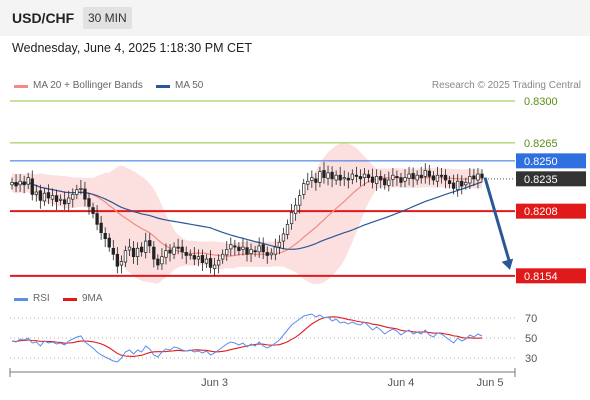 The image size is (590, 400). I want to click on forecast-arrow-head, so click(507, 264).